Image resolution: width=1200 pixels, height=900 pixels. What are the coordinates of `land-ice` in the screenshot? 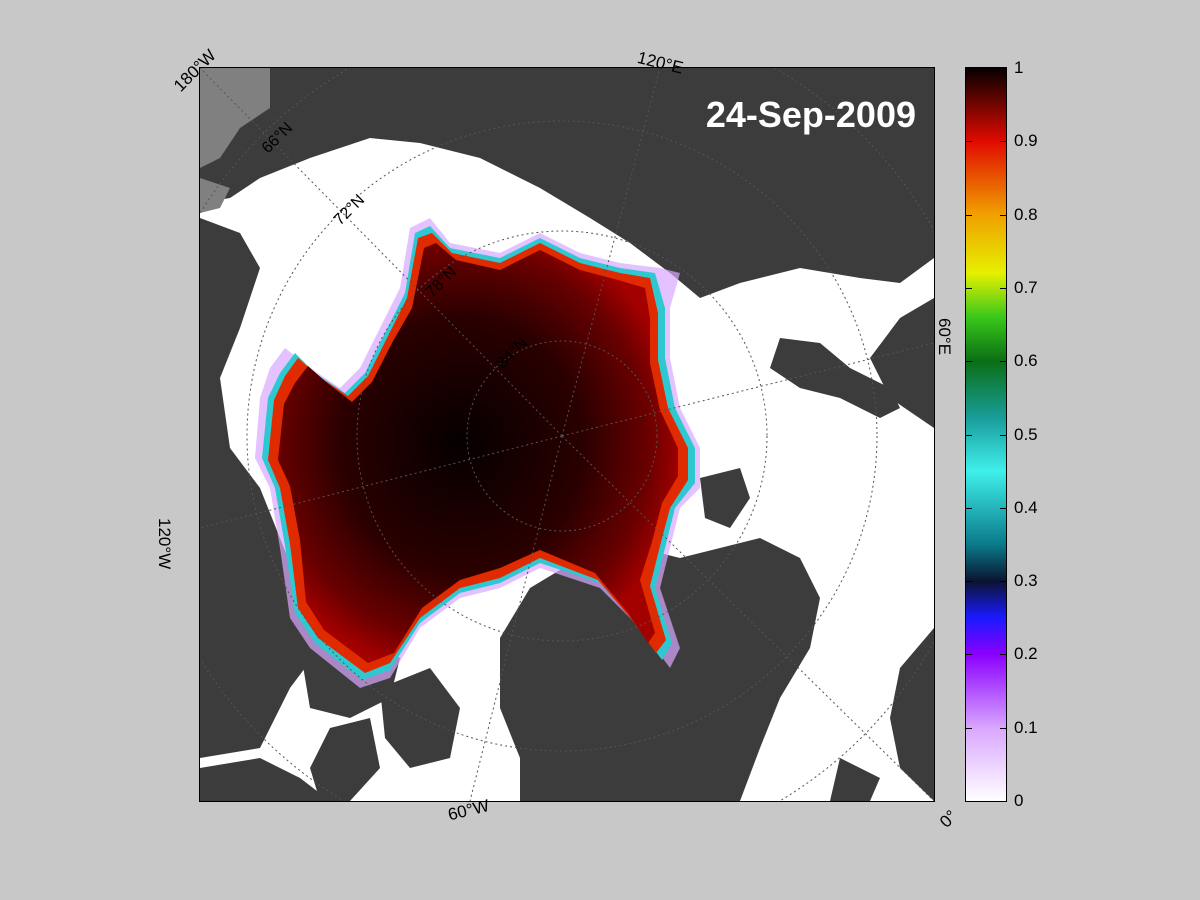 It's located at (235, 140).